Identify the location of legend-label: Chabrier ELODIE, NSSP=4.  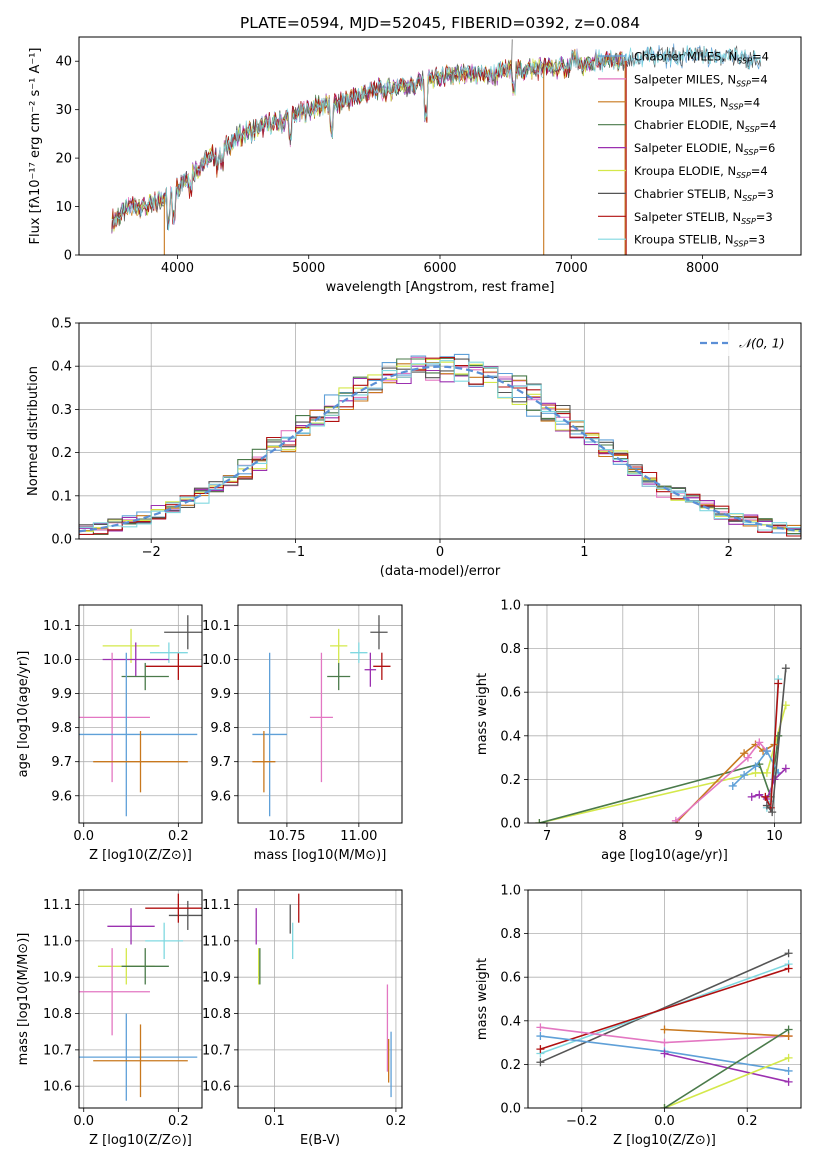
(705, 126).